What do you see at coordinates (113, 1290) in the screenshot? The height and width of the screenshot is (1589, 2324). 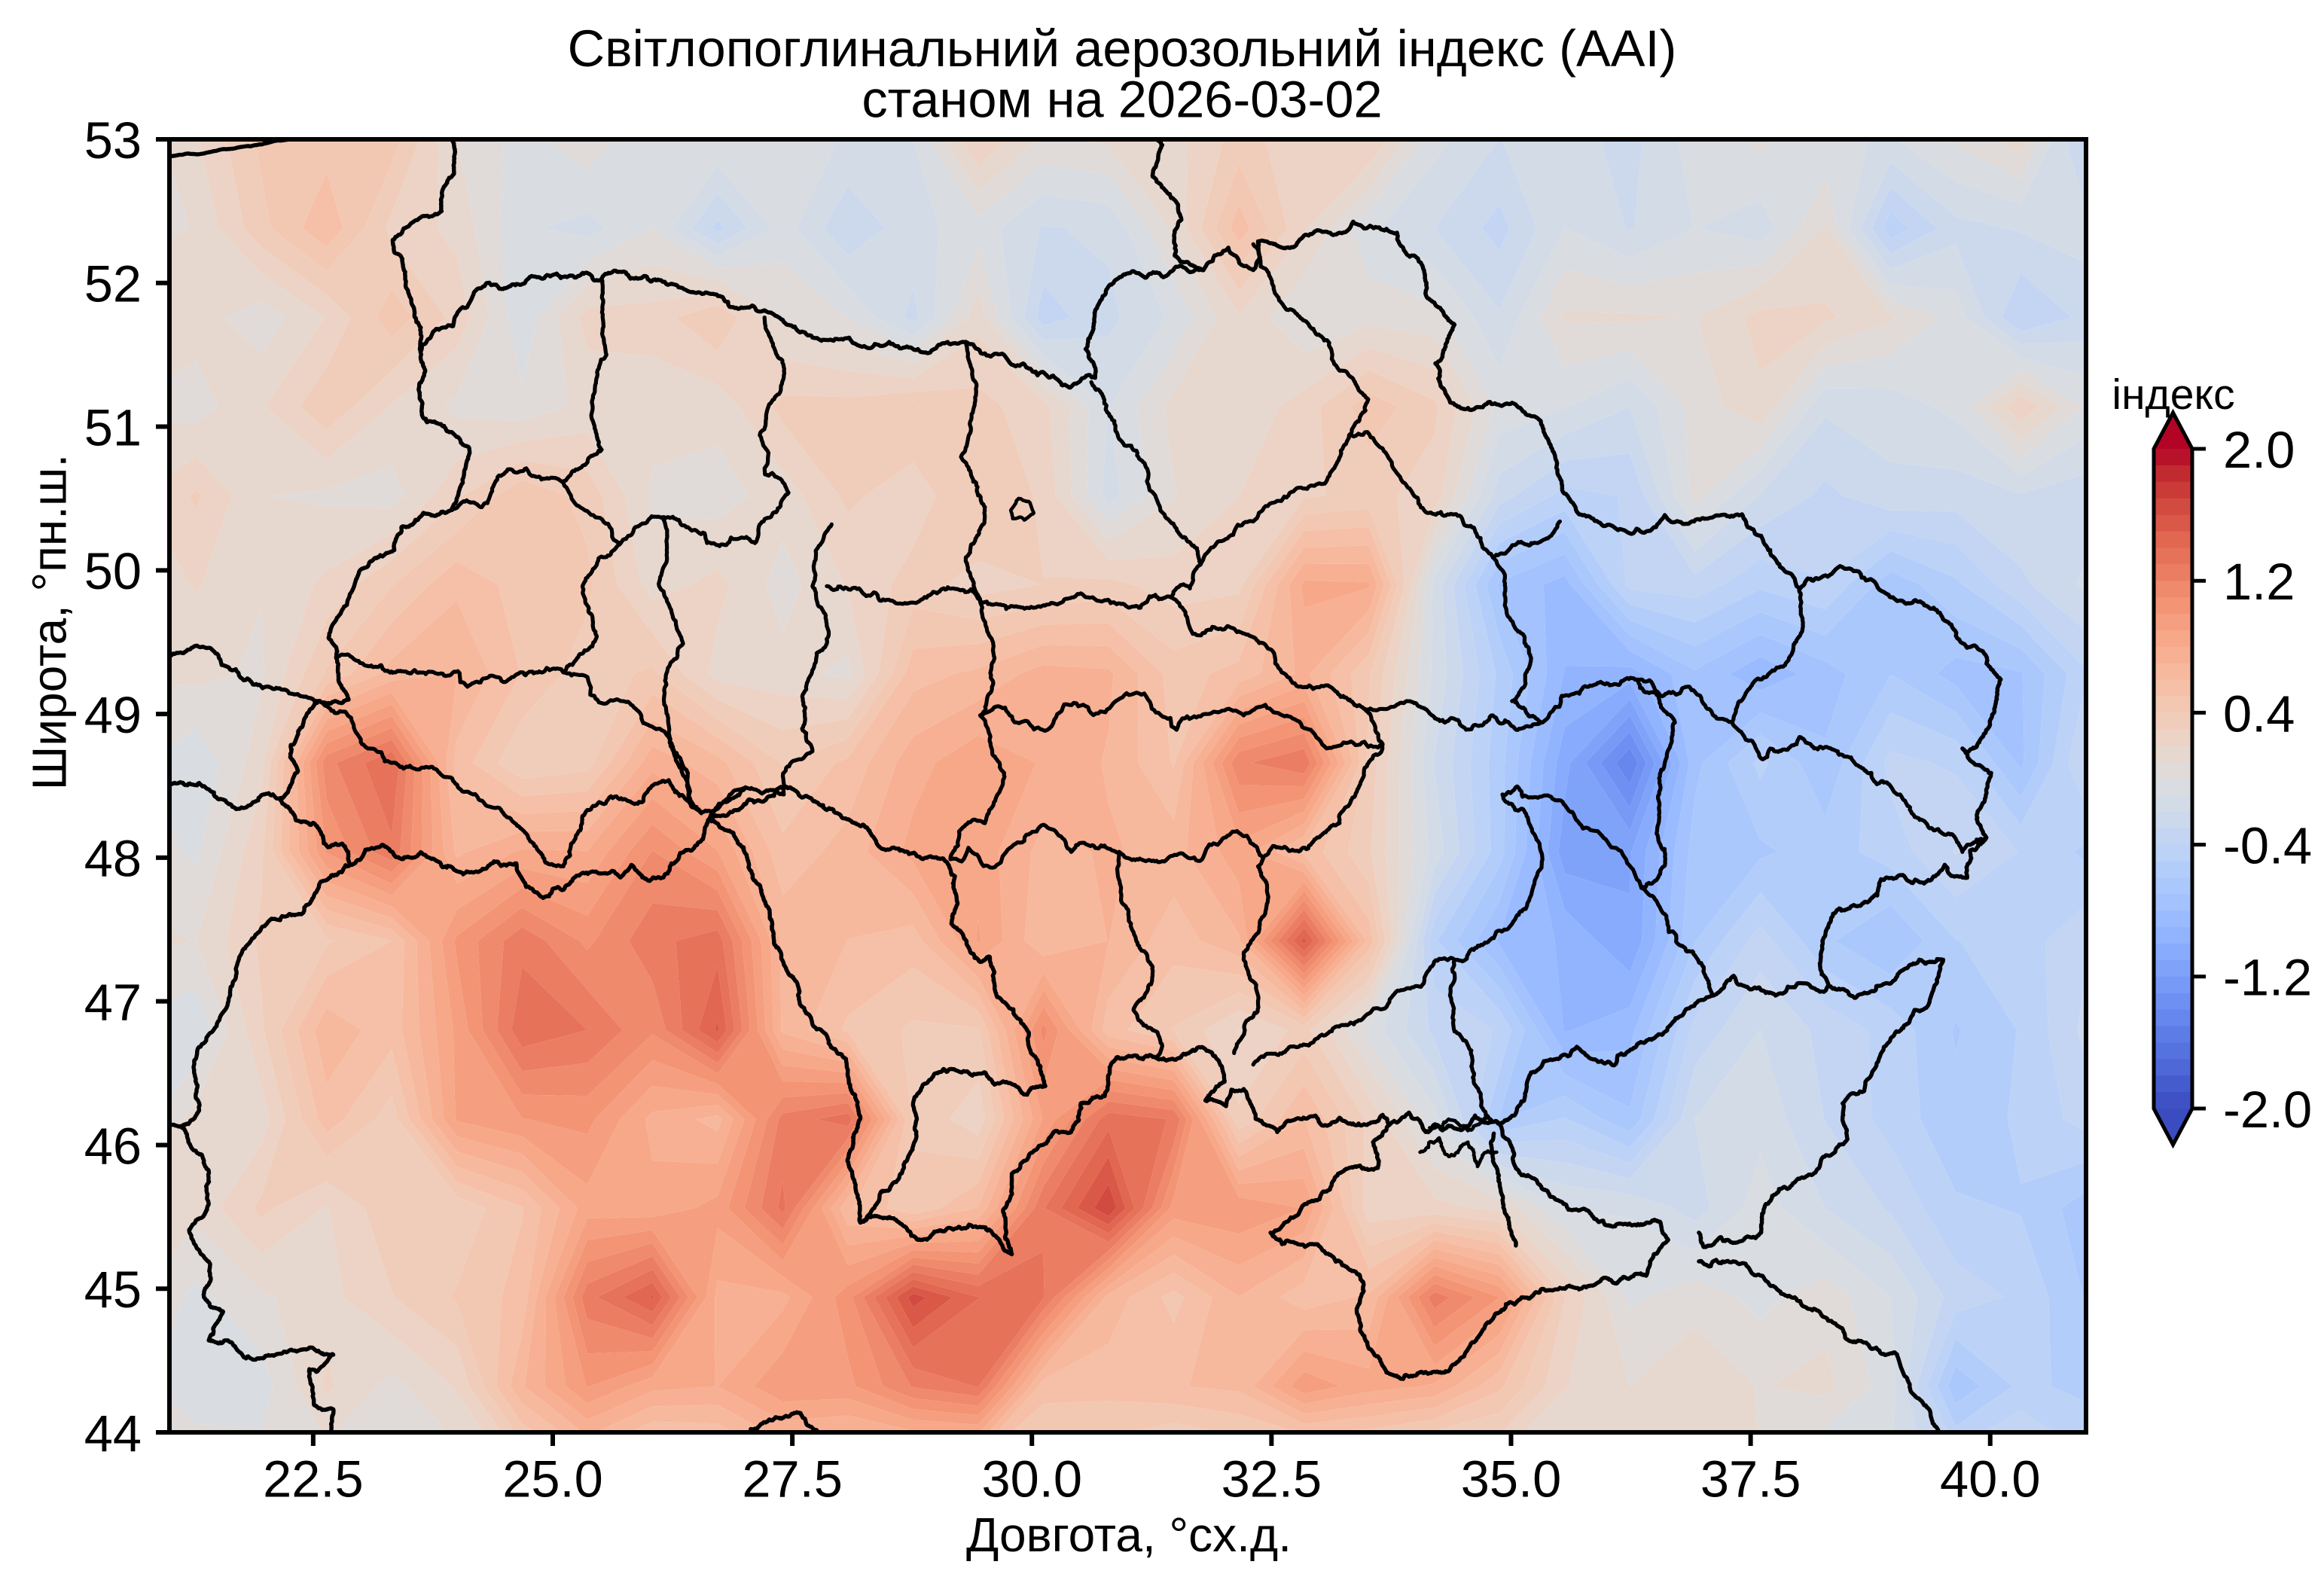 I see `svg-text: 45` at bounding box center [113, 1290].